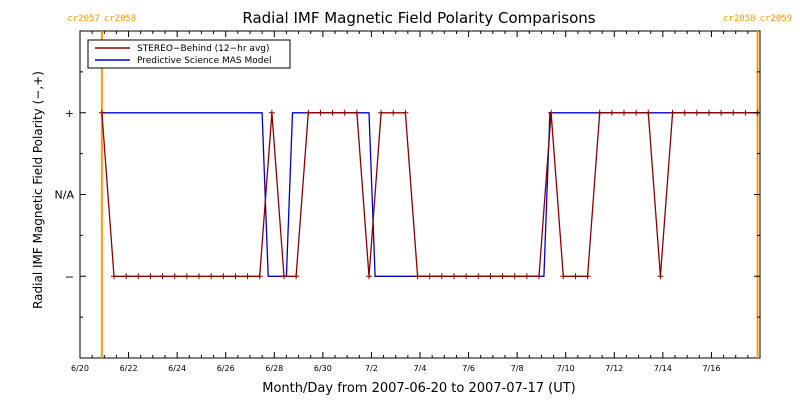  What do you see at coordinates (69, 113) in the screenshot?
I see `y-tick-label: +` at bounding box center [69, 113].